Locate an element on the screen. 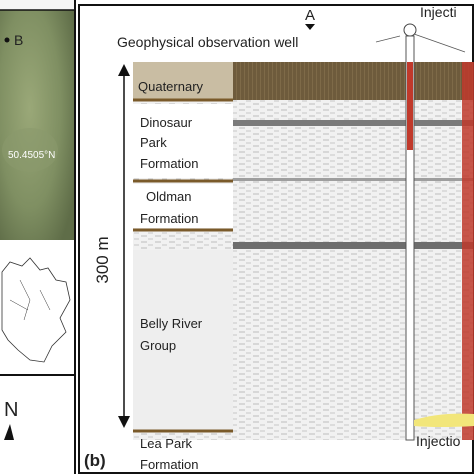  boundaries is located at coordinates (183, 265).